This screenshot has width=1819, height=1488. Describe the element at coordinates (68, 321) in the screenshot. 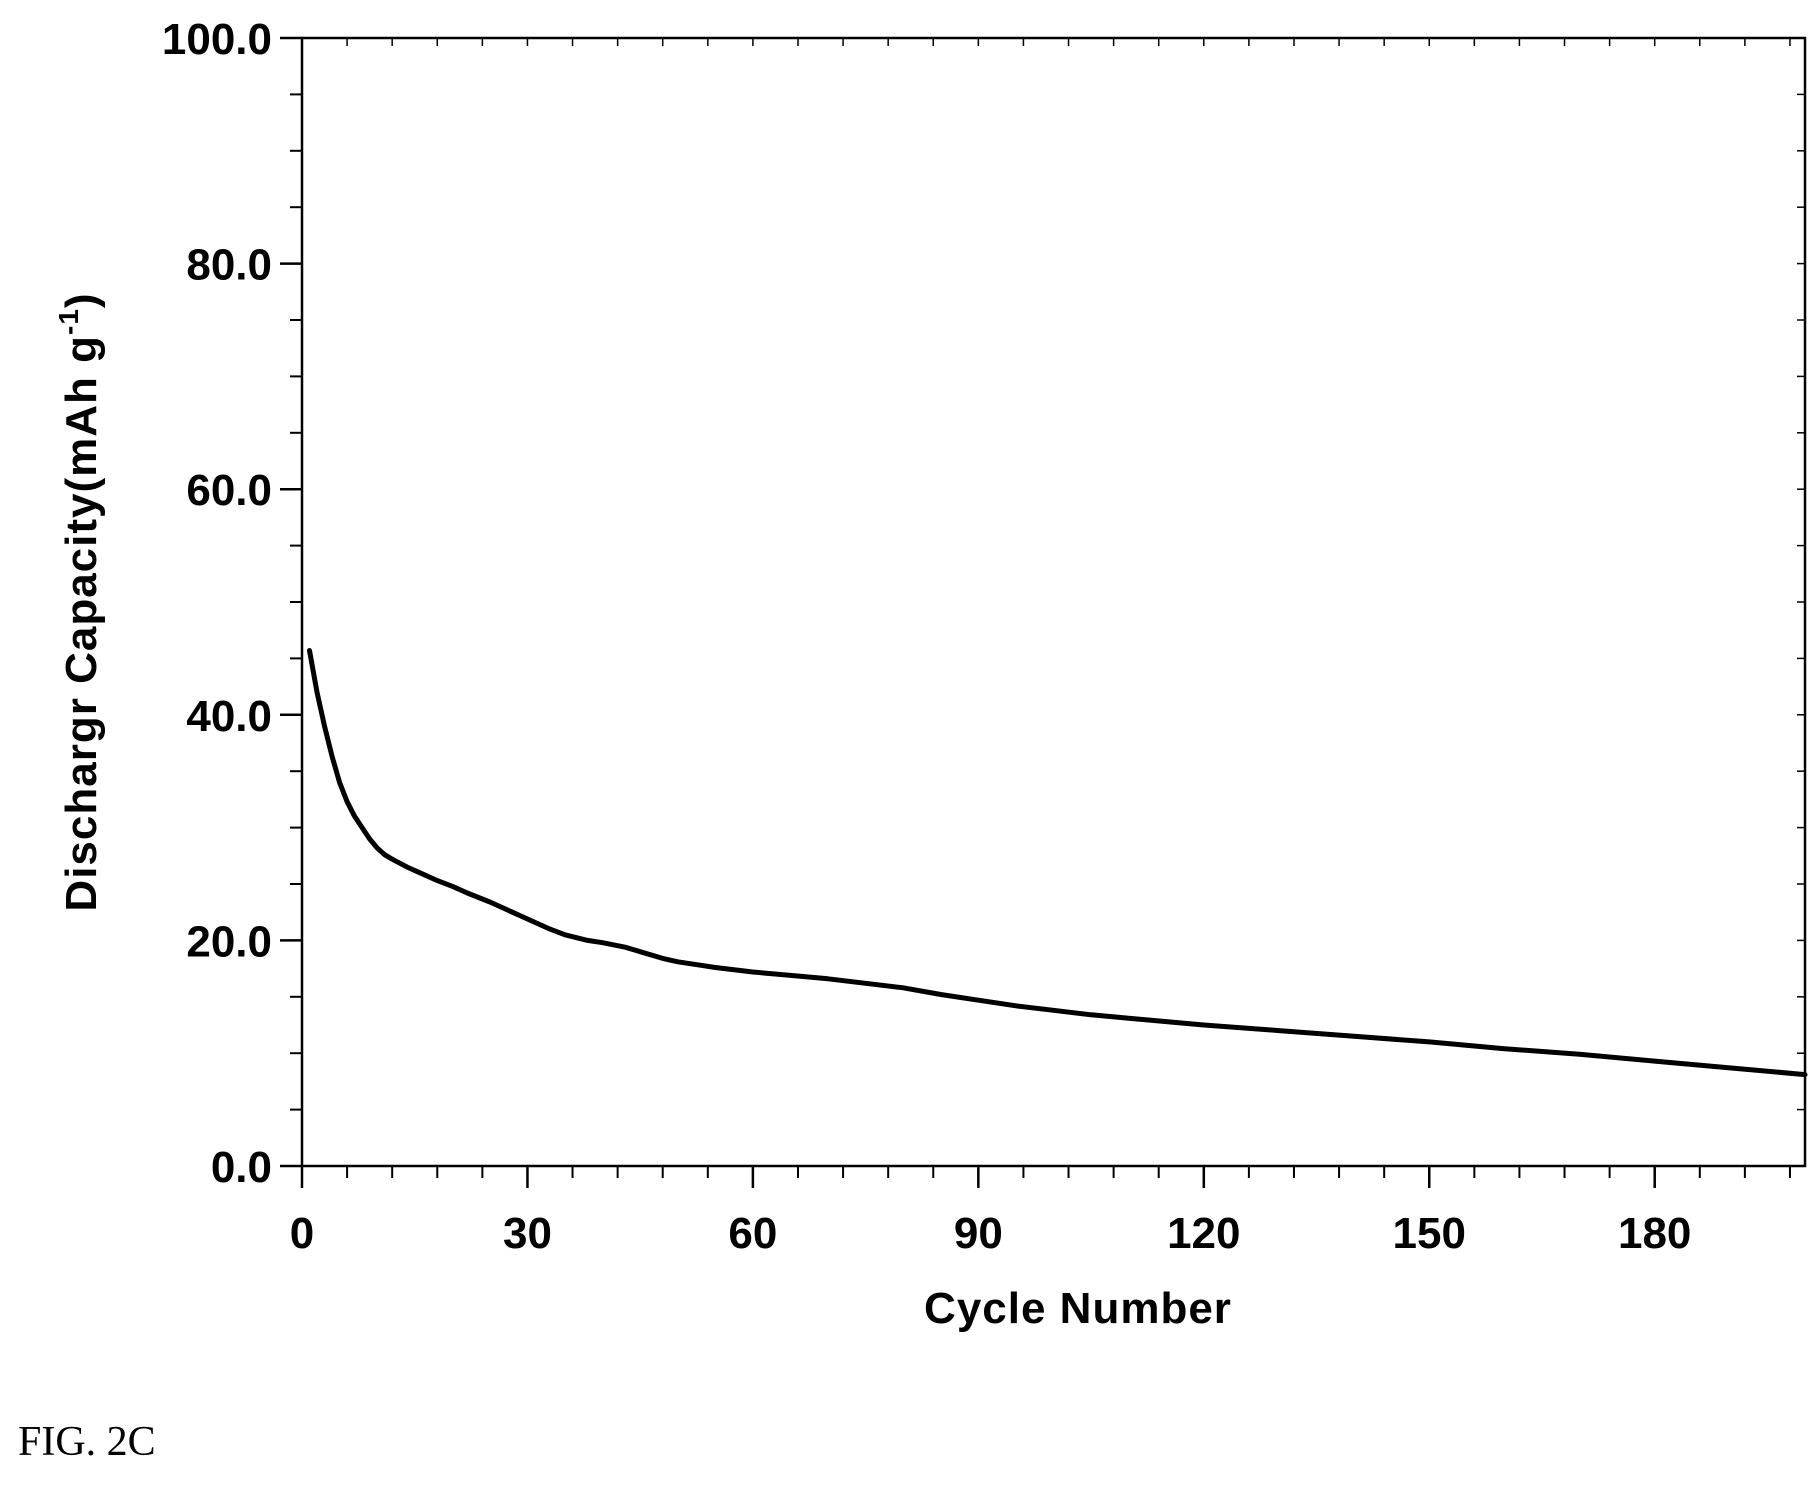

I see `y-axis-title-superscript: -1` at that location.